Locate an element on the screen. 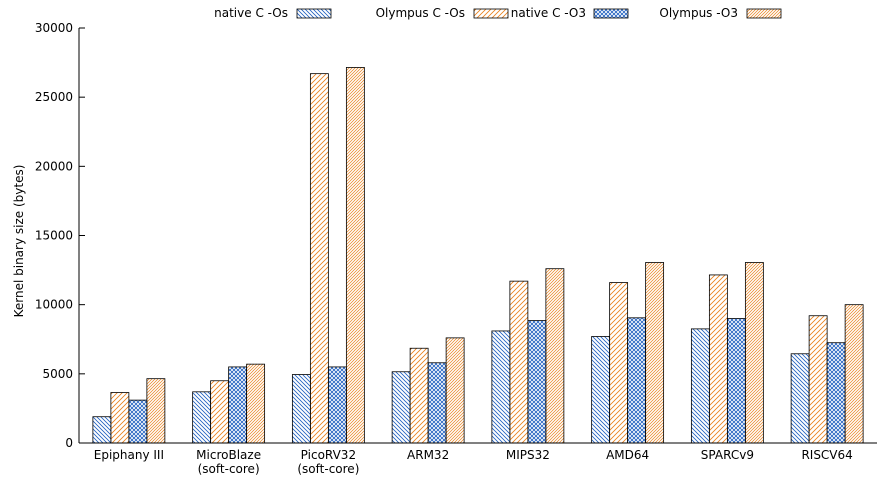  legend-label-2: Olympus C -Os is located at coordinates (420, 13).